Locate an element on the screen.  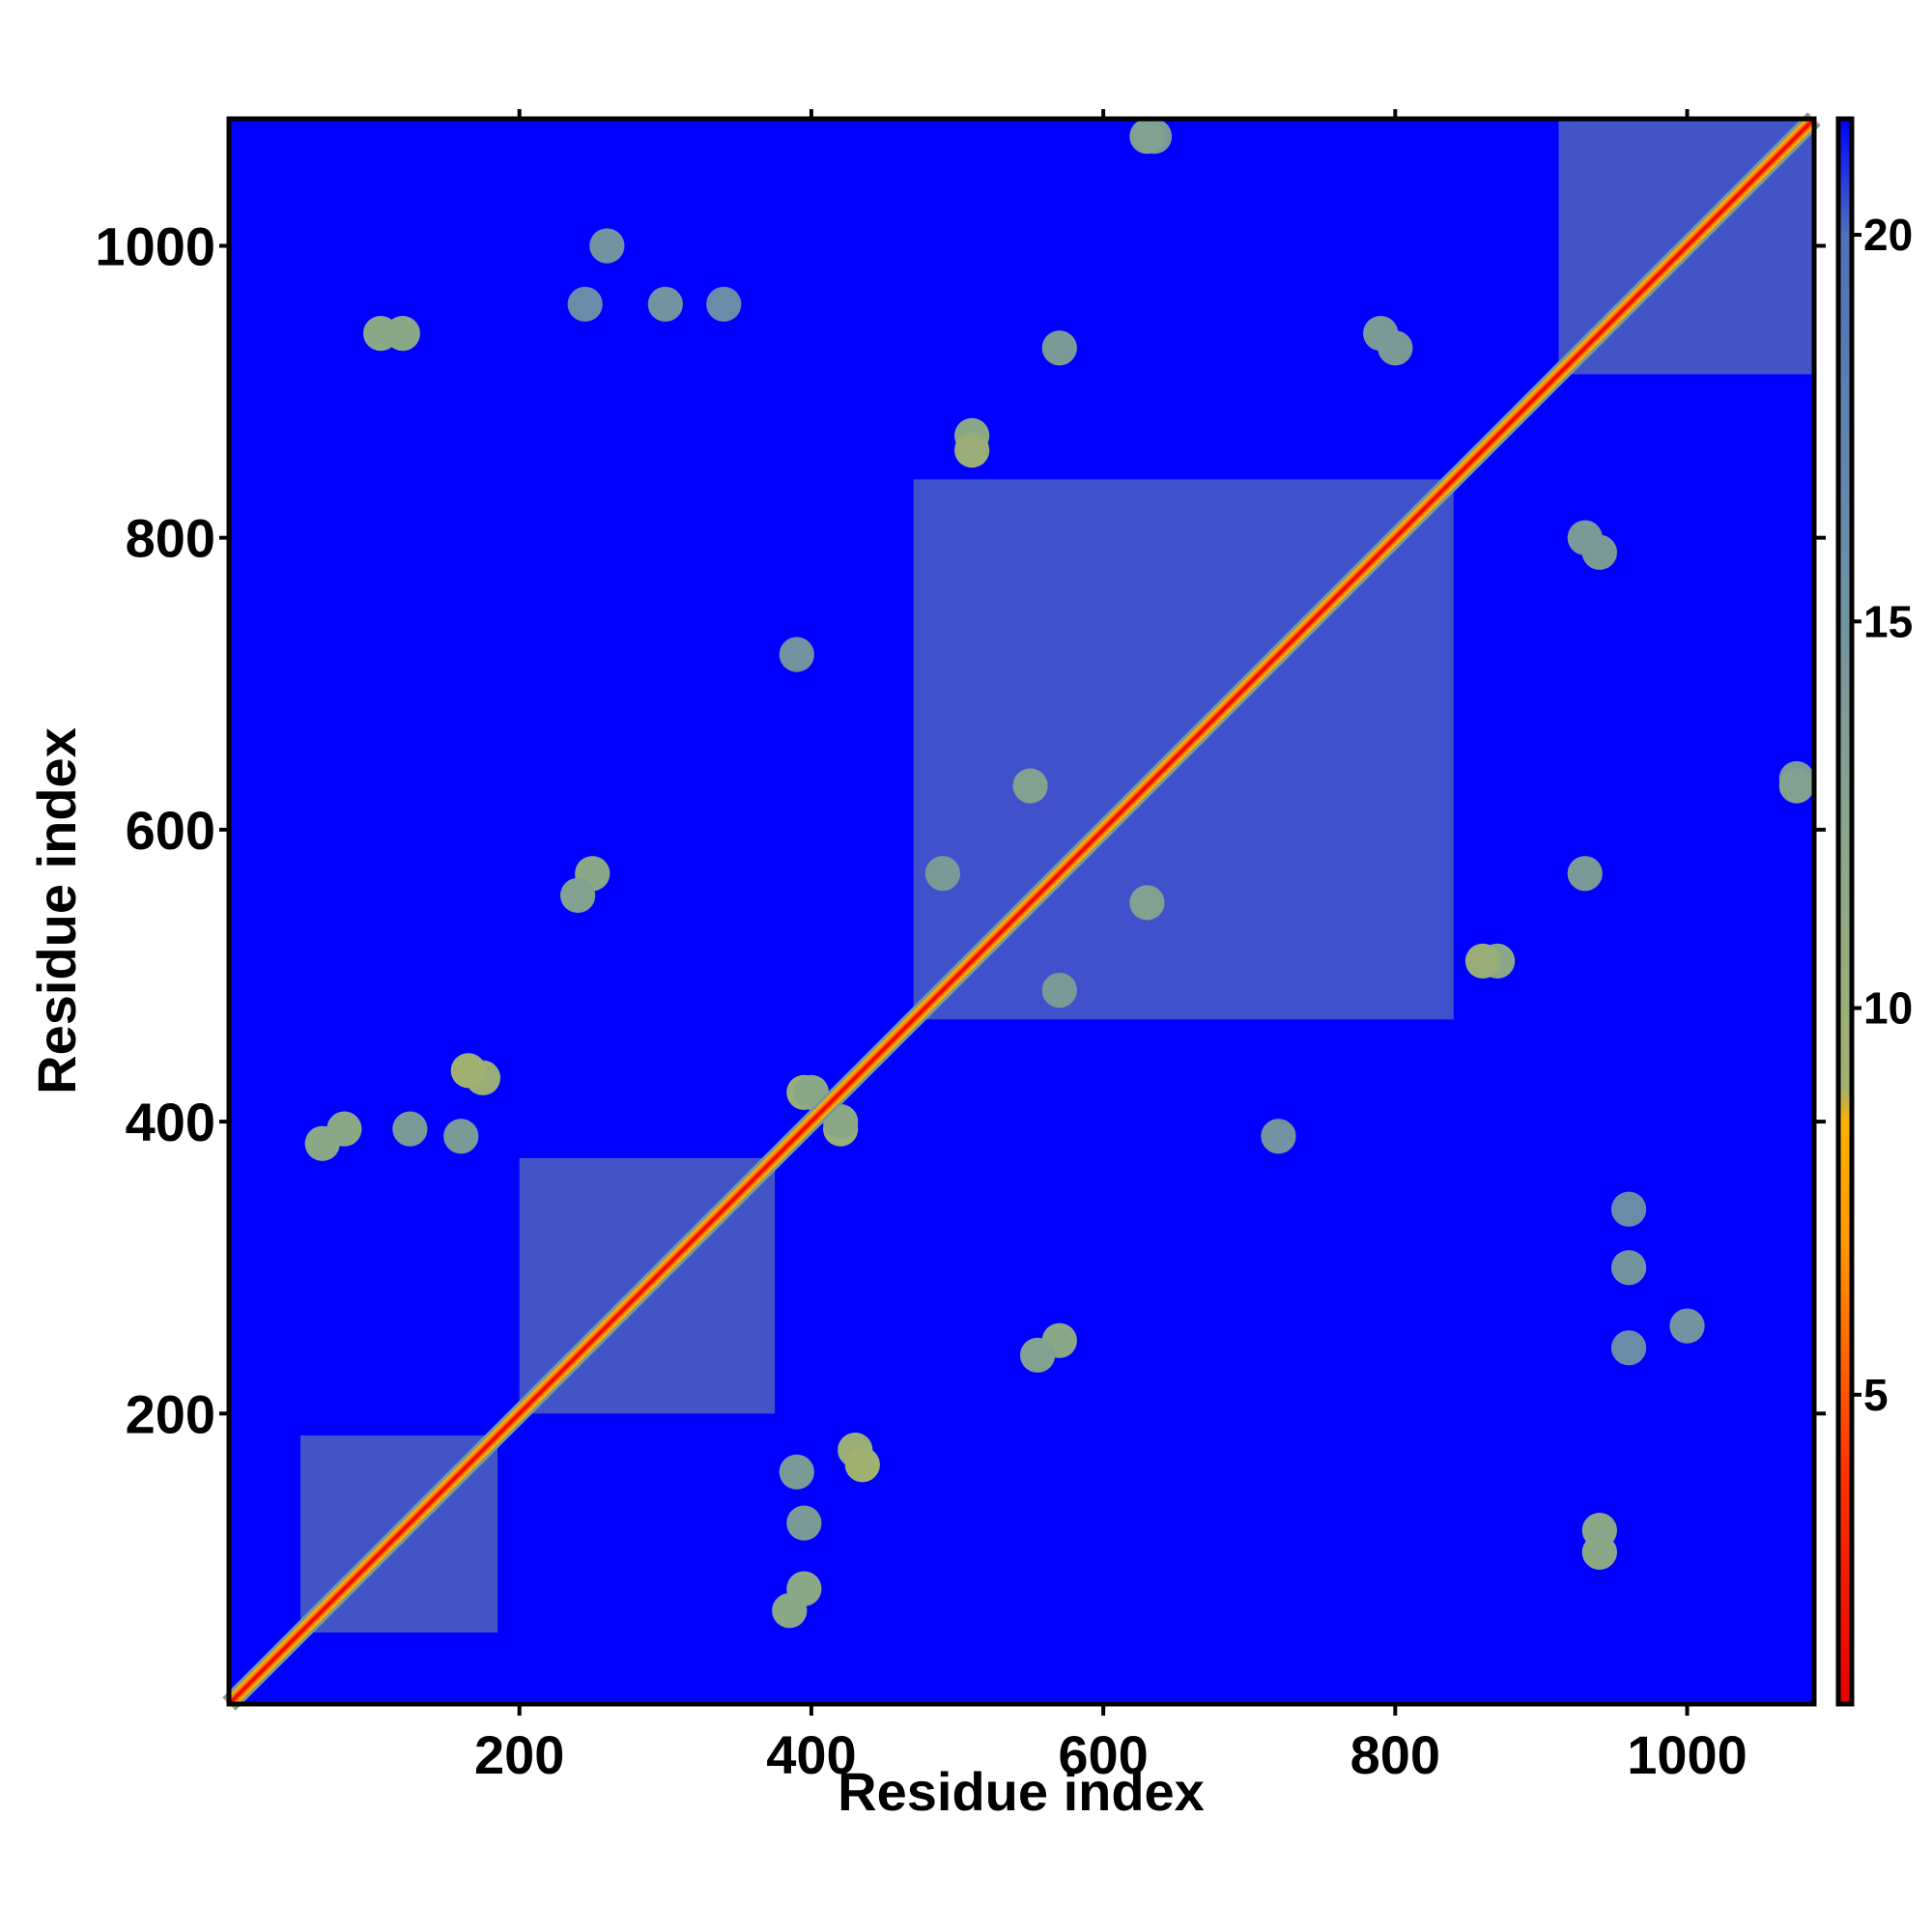
colorbar-tick-label: 10 is located at coordinates (1888, 1008).